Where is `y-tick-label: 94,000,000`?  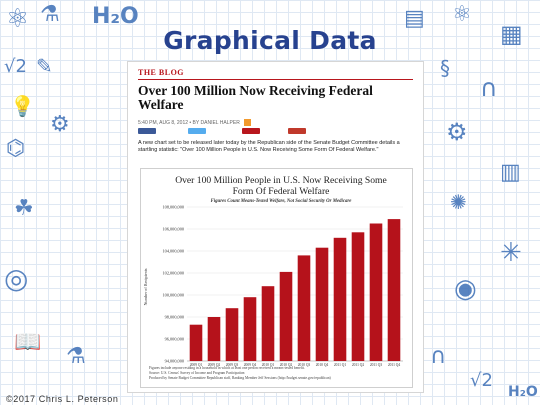 y-tick-label: 94,000,000 is located at coordinates (174, 362).